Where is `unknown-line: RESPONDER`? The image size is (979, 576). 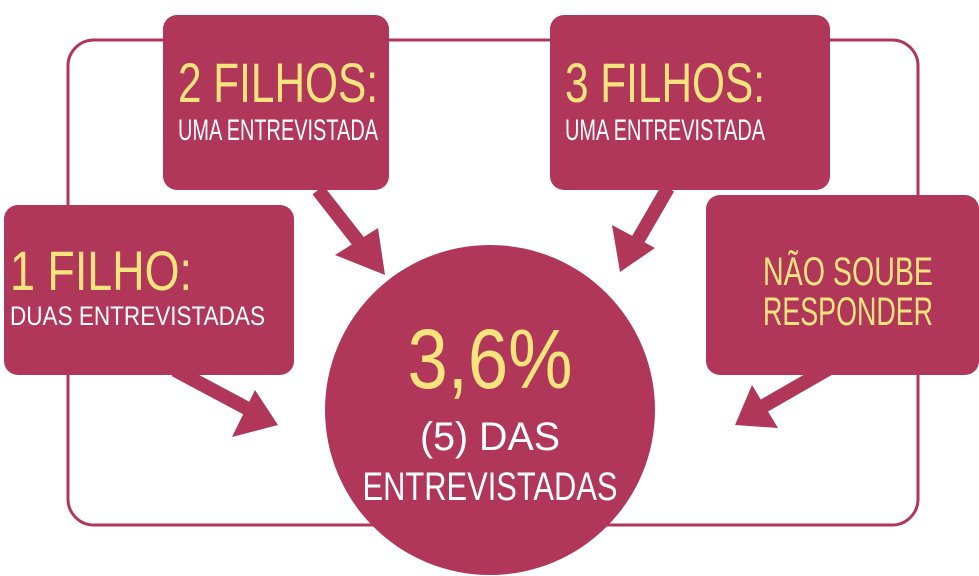
unknown-line: RESPONDER is located at coordinates (848, 312).